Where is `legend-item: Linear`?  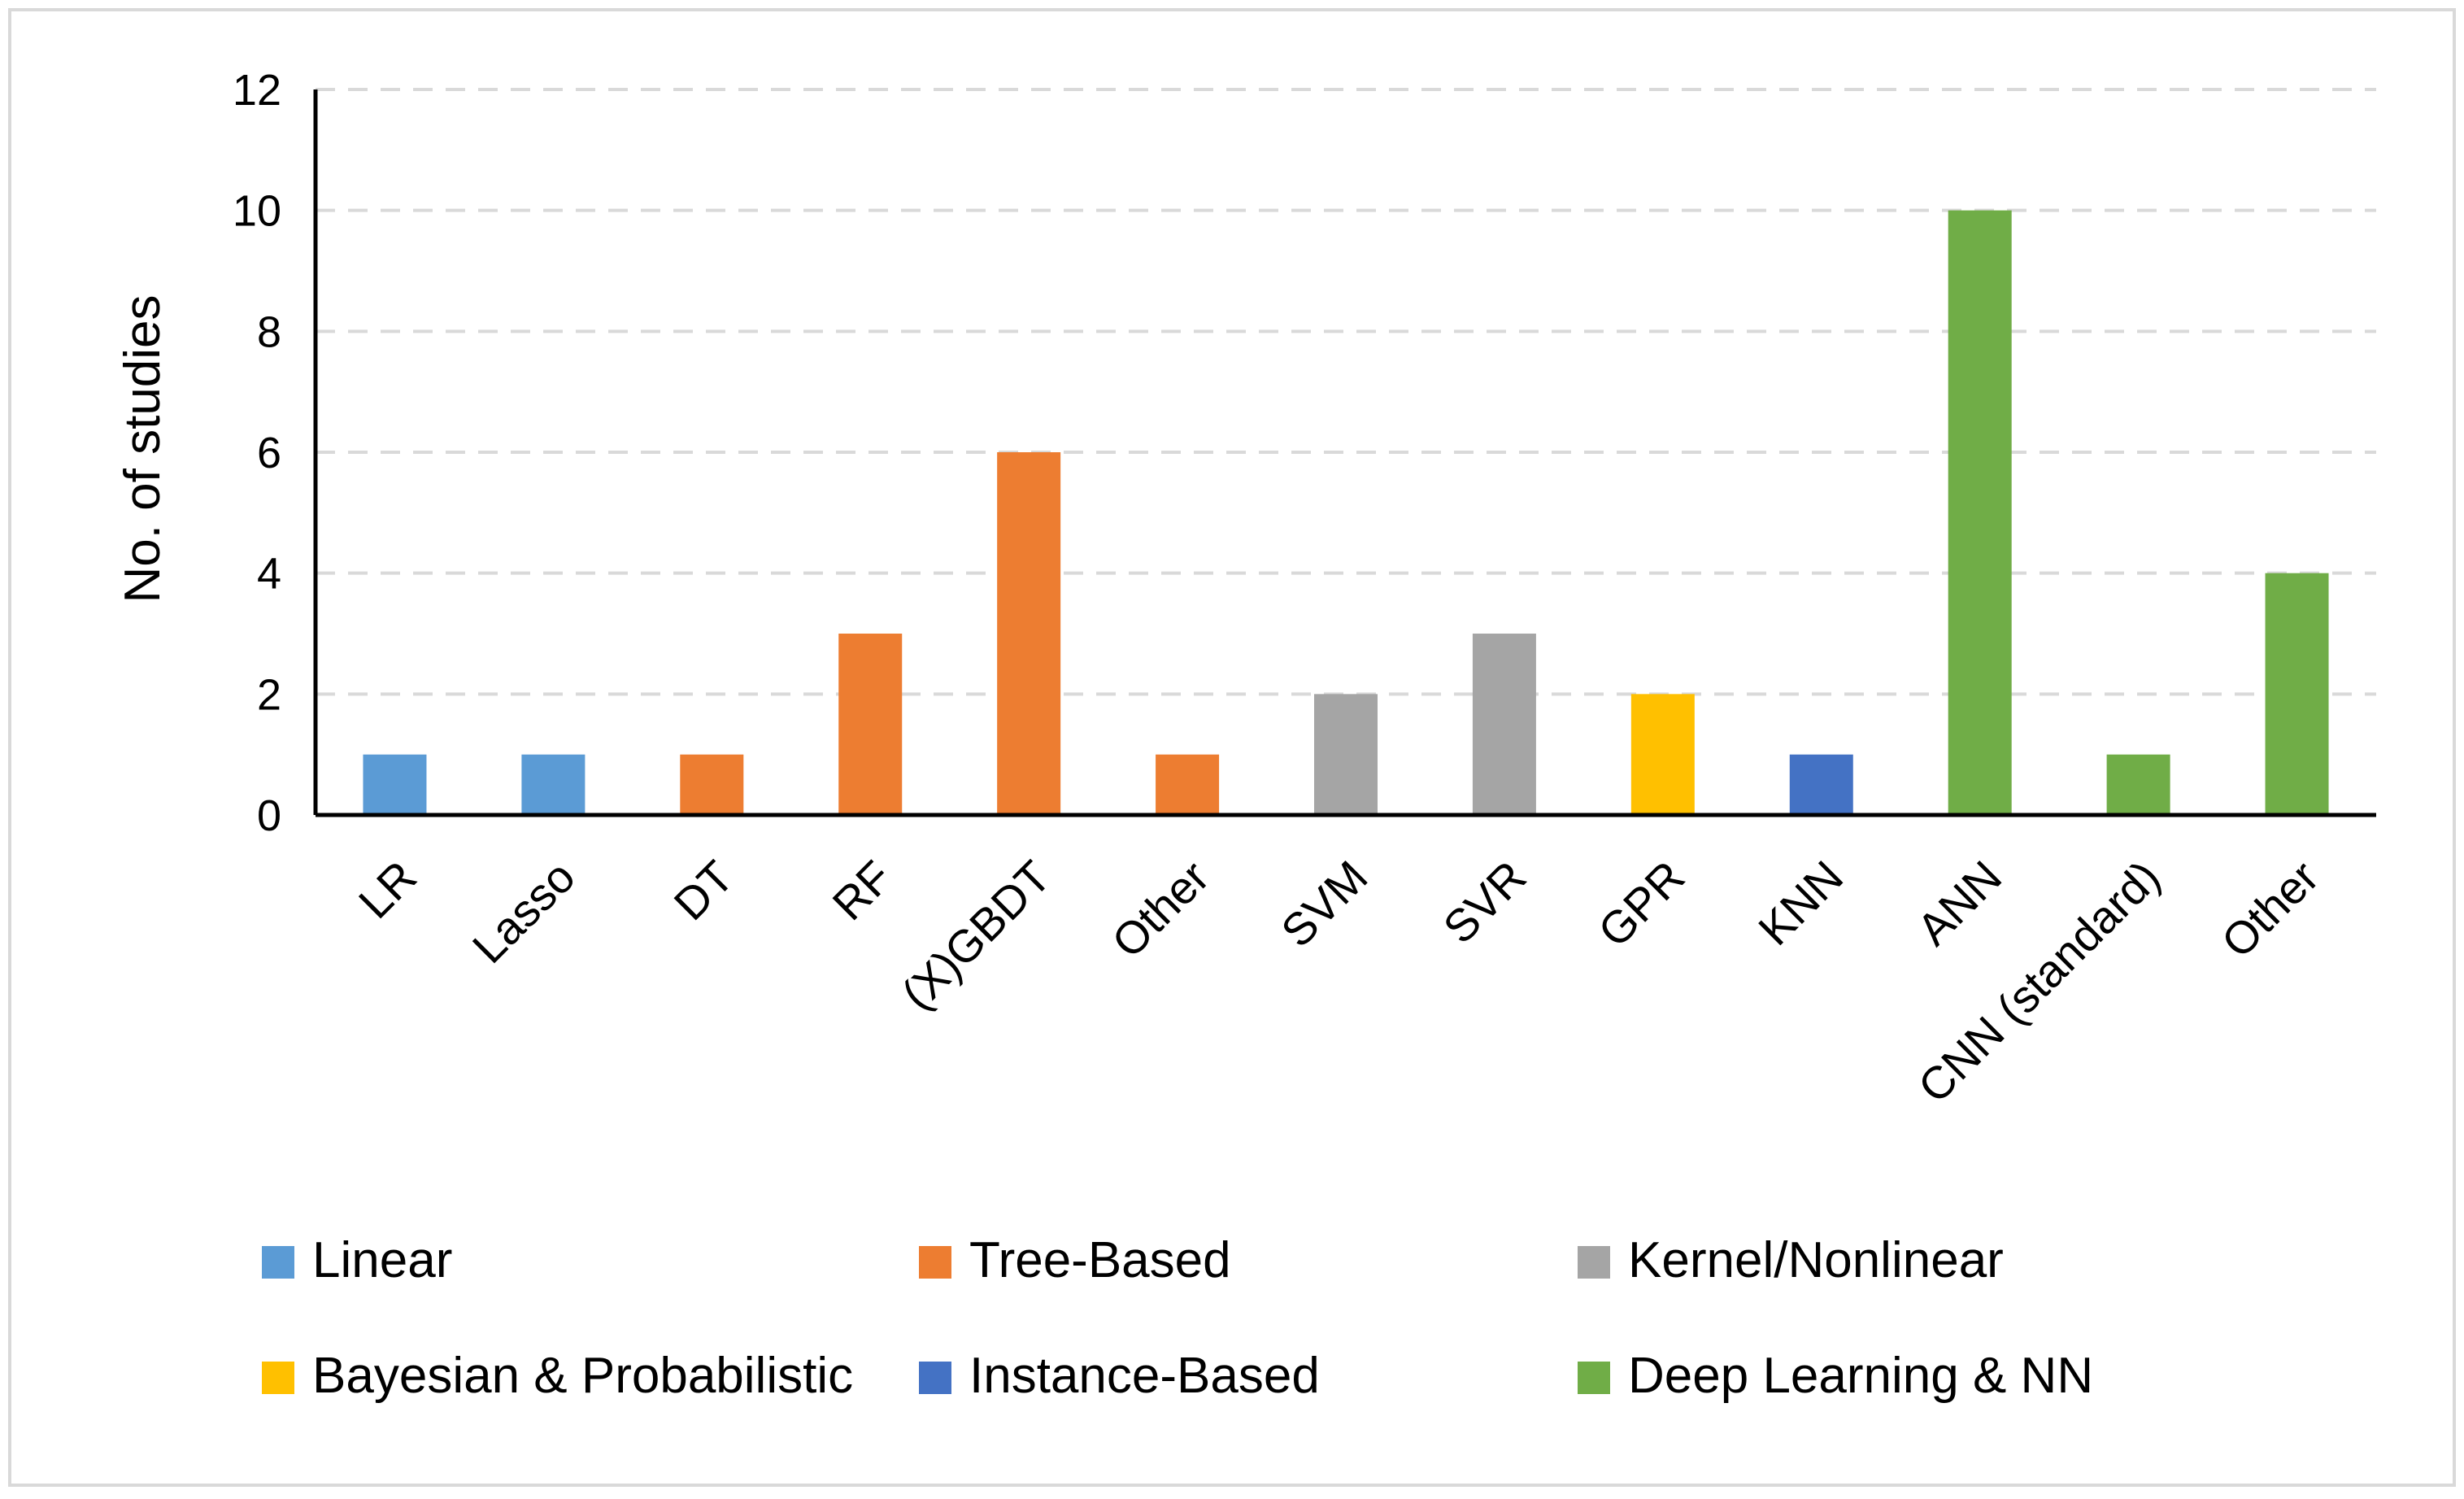
legend-item: Linear is located at coordinates (357, 1260).